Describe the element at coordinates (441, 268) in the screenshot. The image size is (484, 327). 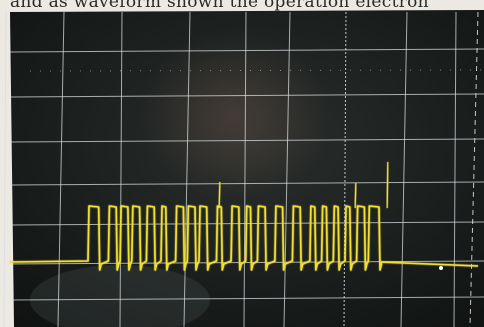
I see `trigger-marker` at that location.